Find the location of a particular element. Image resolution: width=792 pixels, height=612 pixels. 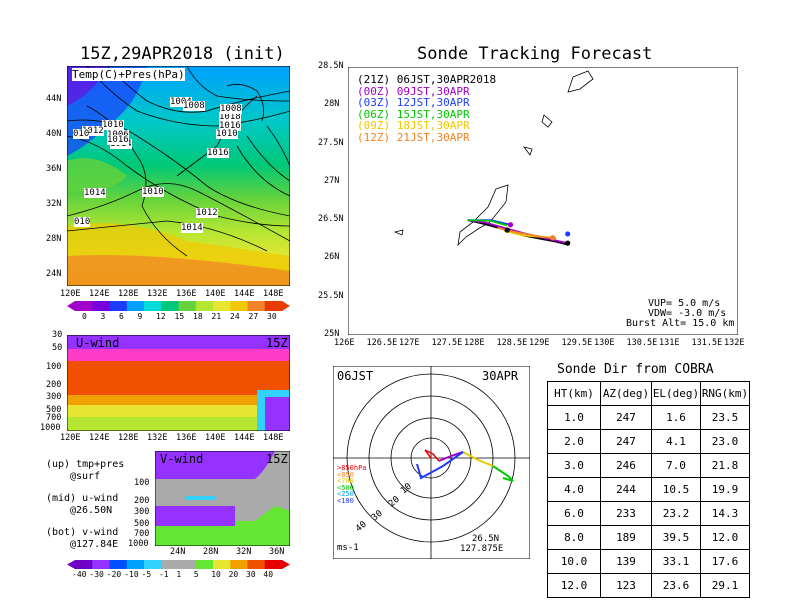

wind-colorbar-label: 40 is located at coordinates (268, 574).